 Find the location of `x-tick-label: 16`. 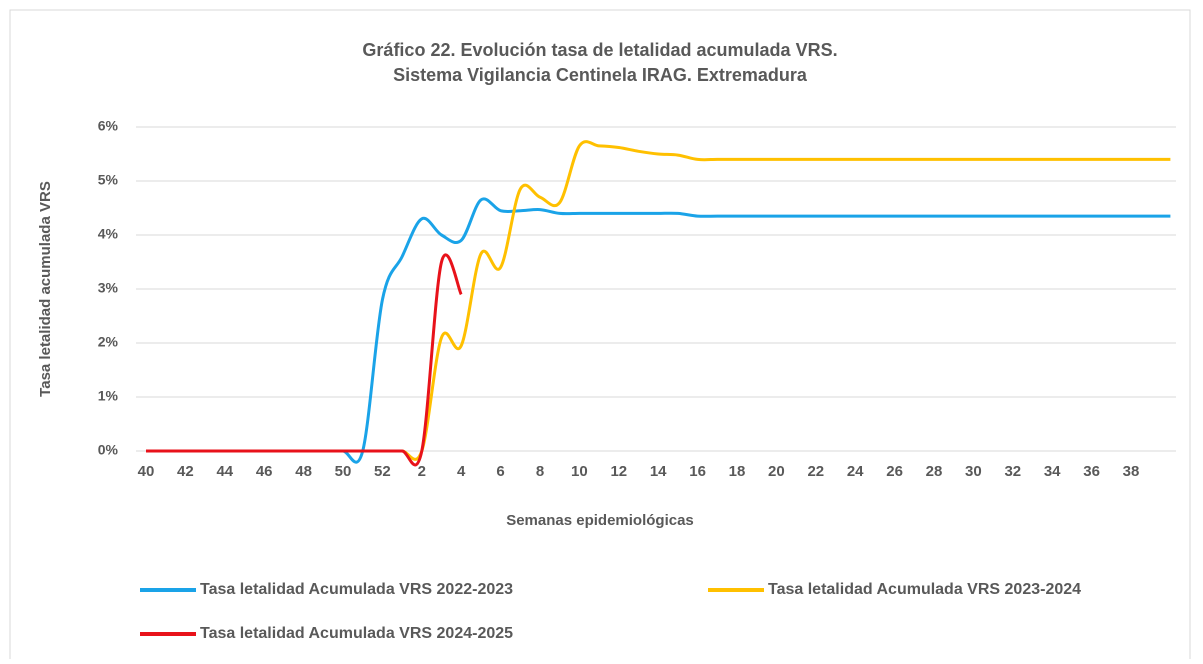

x-tick-label: 16 is located at coordinates (697, 471).